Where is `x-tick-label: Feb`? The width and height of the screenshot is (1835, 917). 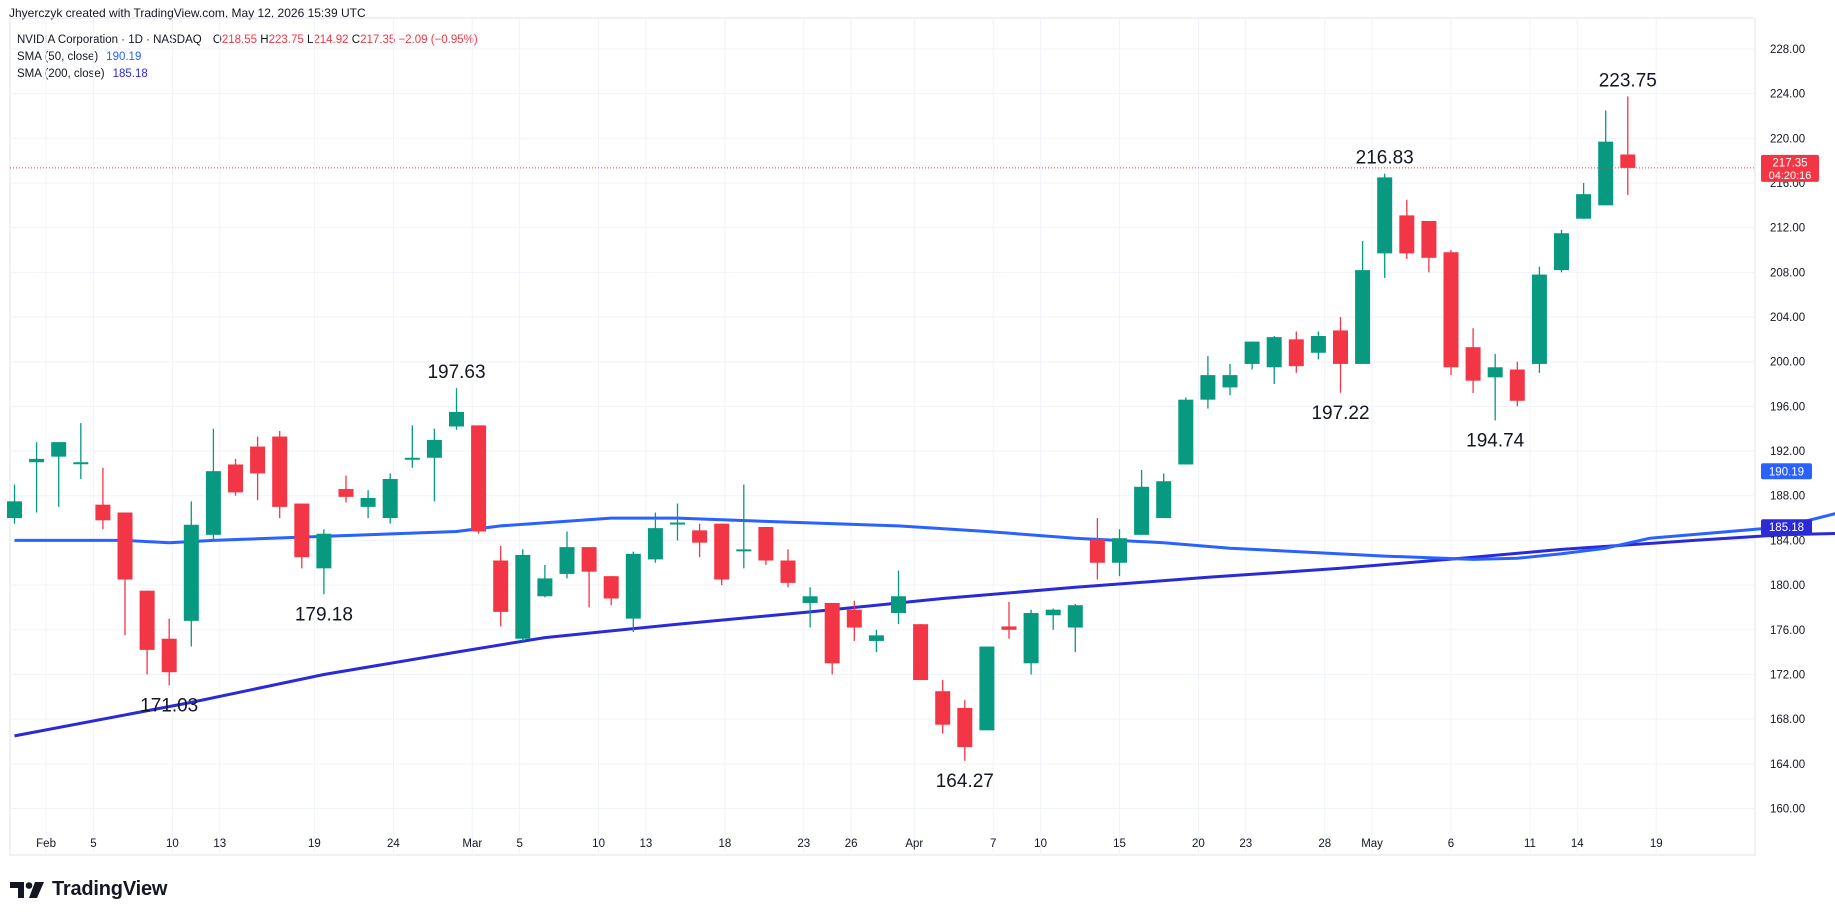 x-tick-label: Feb is located at coordinates (46, 844).